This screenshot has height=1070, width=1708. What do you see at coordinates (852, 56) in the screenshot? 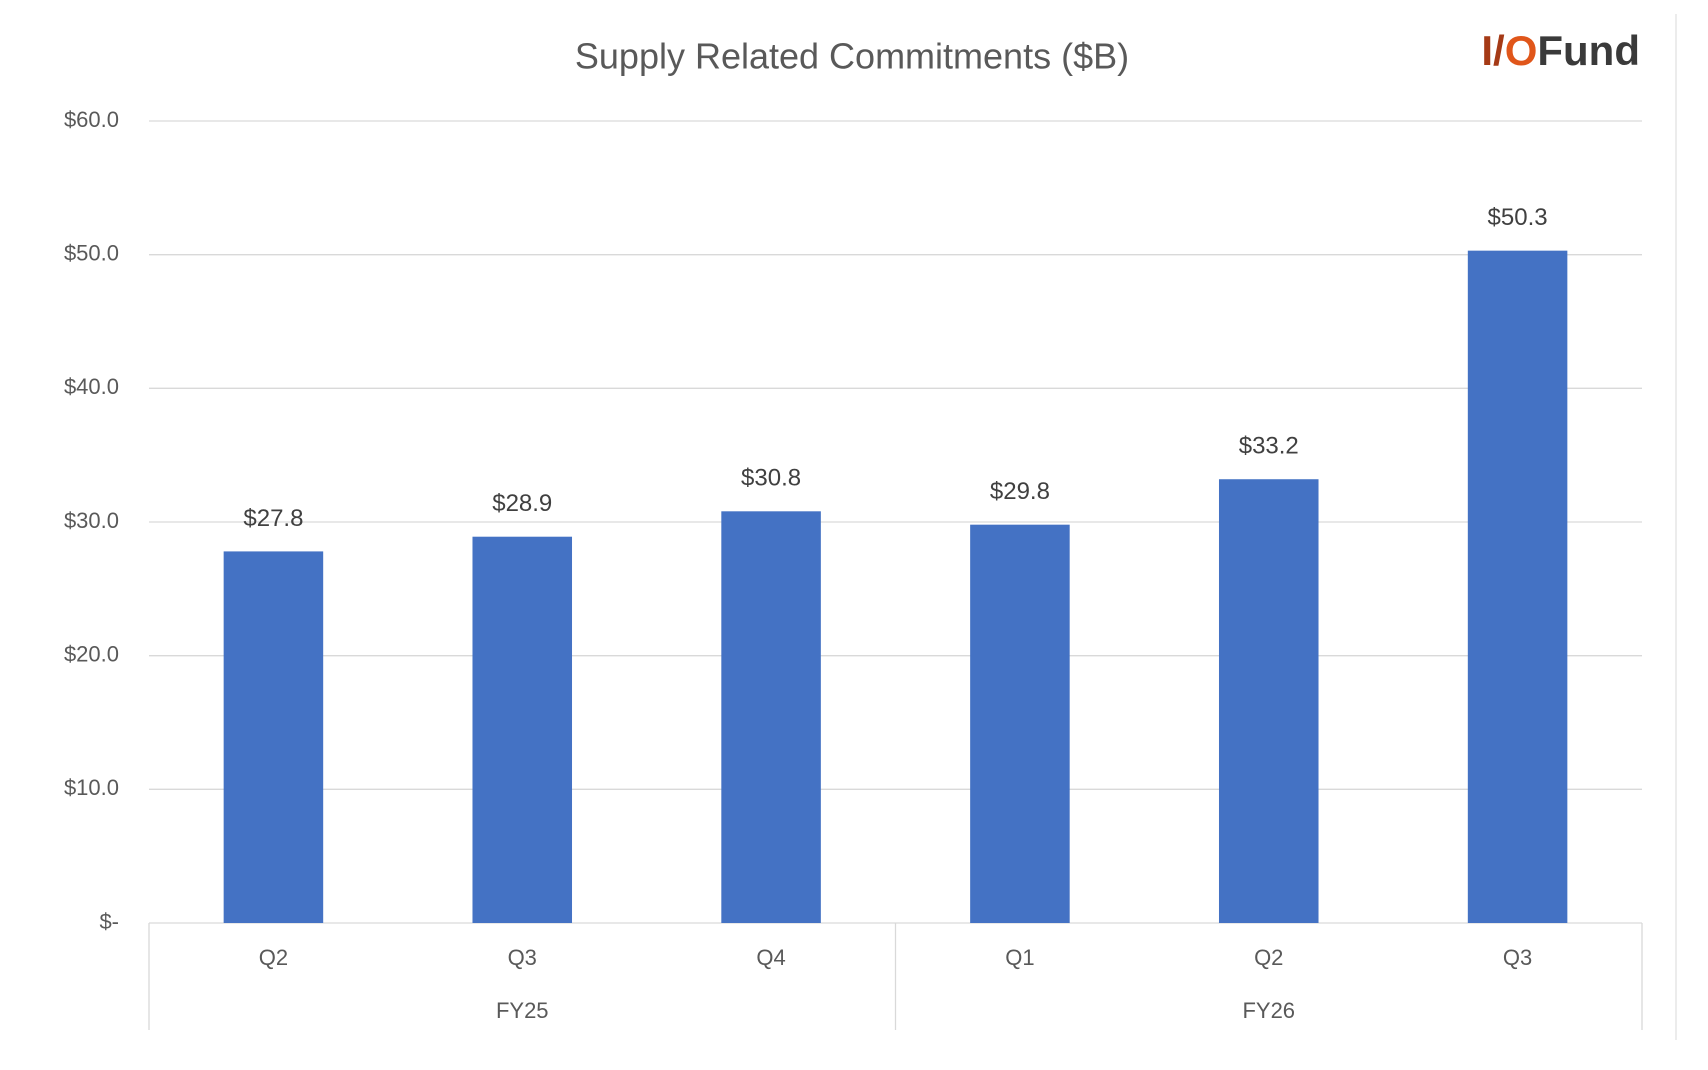
I see `chart-title: Supply Related Commitments ($B)` at bounding box center [852, 56].